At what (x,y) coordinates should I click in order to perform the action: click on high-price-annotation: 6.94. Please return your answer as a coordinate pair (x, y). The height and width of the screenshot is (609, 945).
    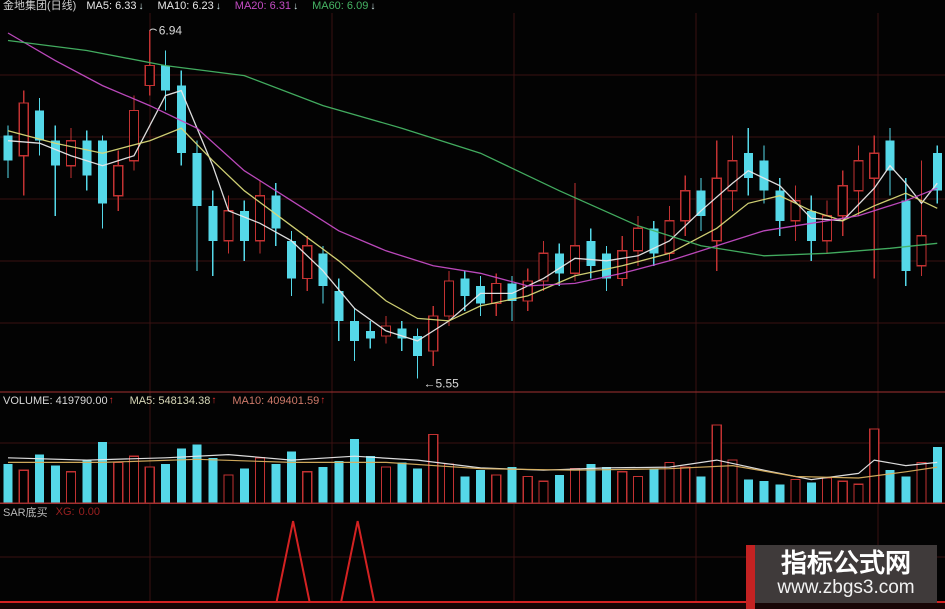
    Looking at the image, I should click on (171, 31).